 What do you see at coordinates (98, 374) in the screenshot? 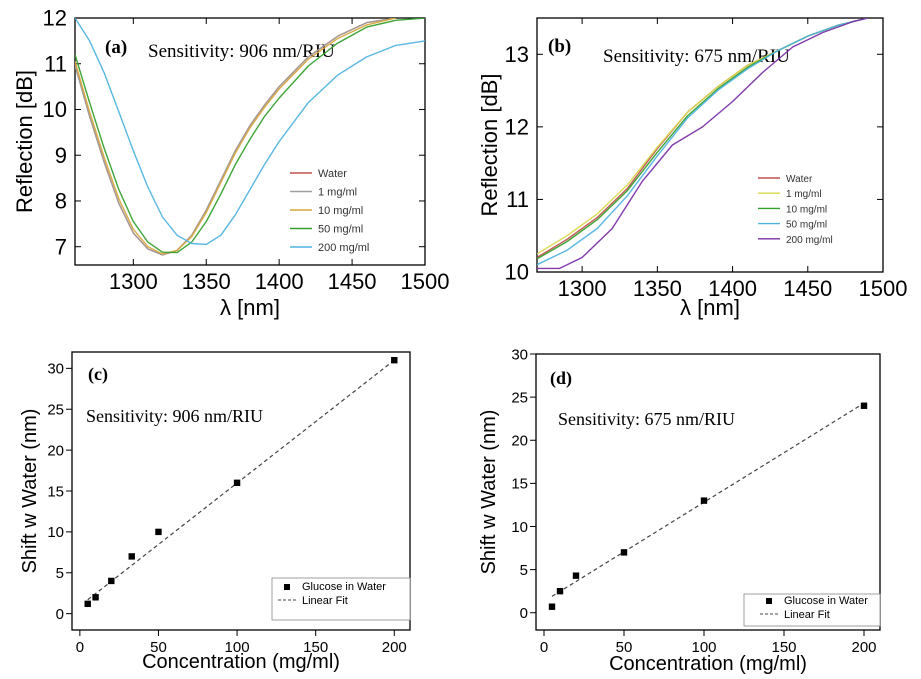
I see `panel-label: (c)` at bounding box center [98, 374].